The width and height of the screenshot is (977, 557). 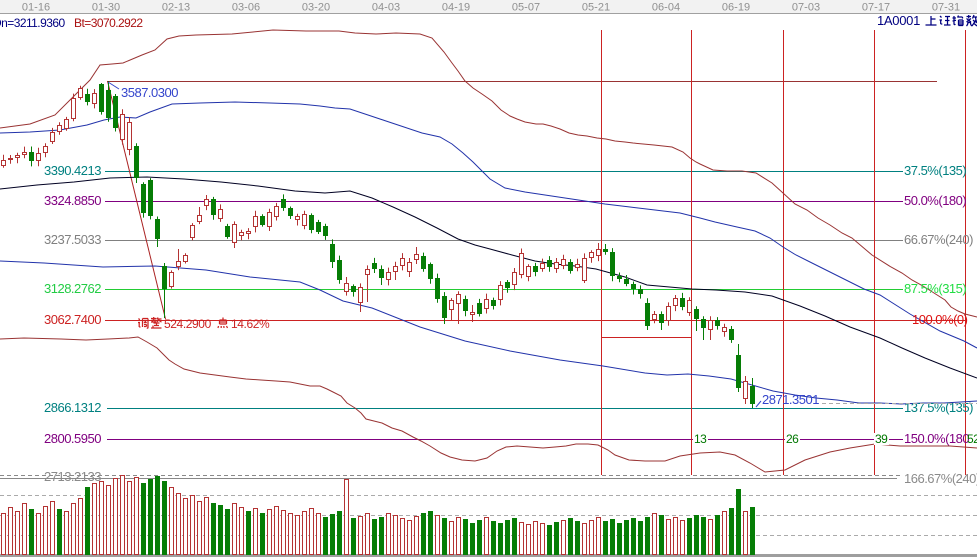 What do you see at coordinates (246, 8) in the screenshot?
I see `svg-text: 03-06` at bounding box center [246, 8].